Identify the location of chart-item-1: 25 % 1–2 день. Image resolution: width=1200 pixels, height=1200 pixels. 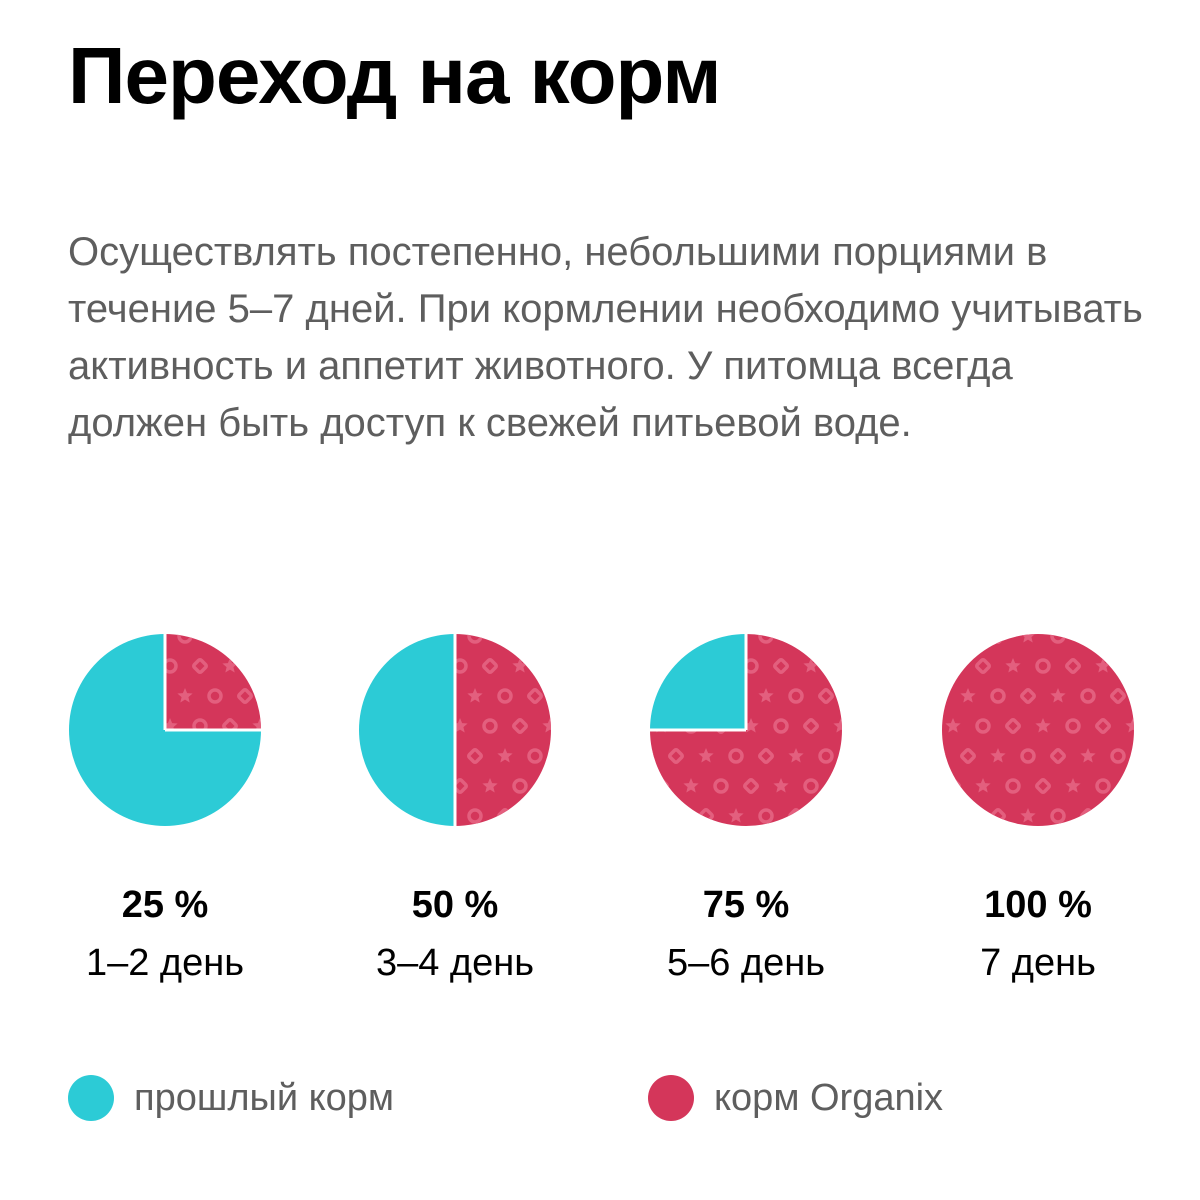
(165, 810).